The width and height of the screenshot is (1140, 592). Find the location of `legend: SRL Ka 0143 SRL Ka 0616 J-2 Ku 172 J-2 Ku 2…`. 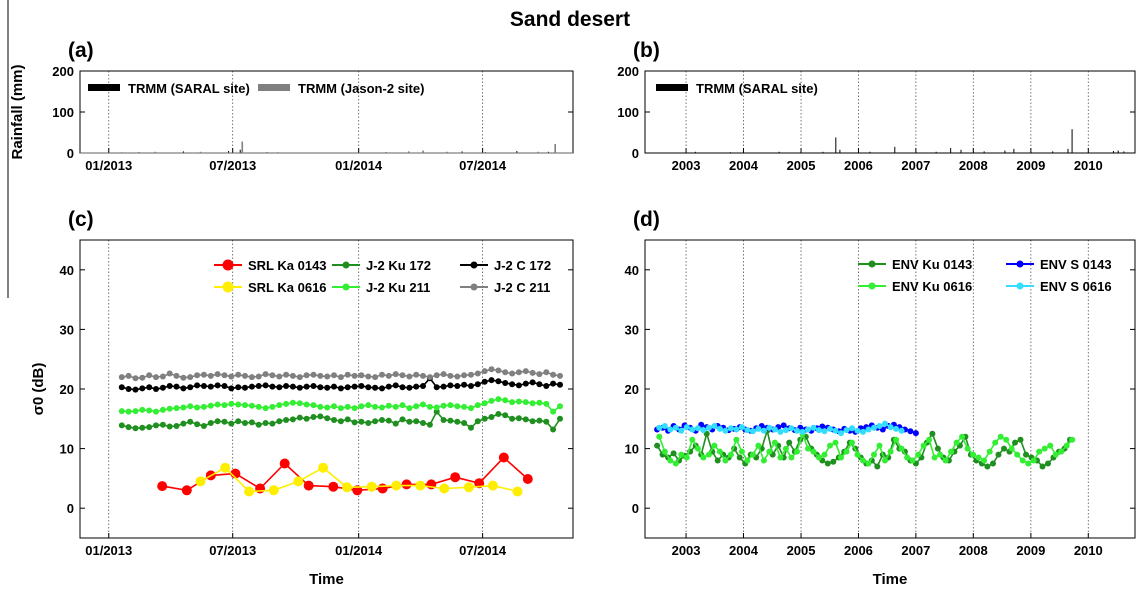

legend: SRL Ka 0143 SRL Ka 0616 J-2 Ku 172 J-2 Ku 2… is located at coordinates (382, 276).